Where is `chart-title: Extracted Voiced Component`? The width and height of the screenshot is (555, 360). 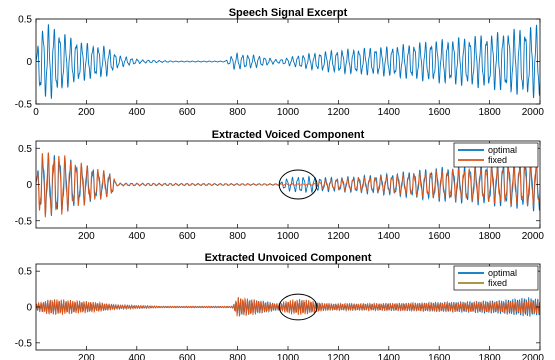
chart-title: Extracted Voiced Component is located at coordinates (288, 135).